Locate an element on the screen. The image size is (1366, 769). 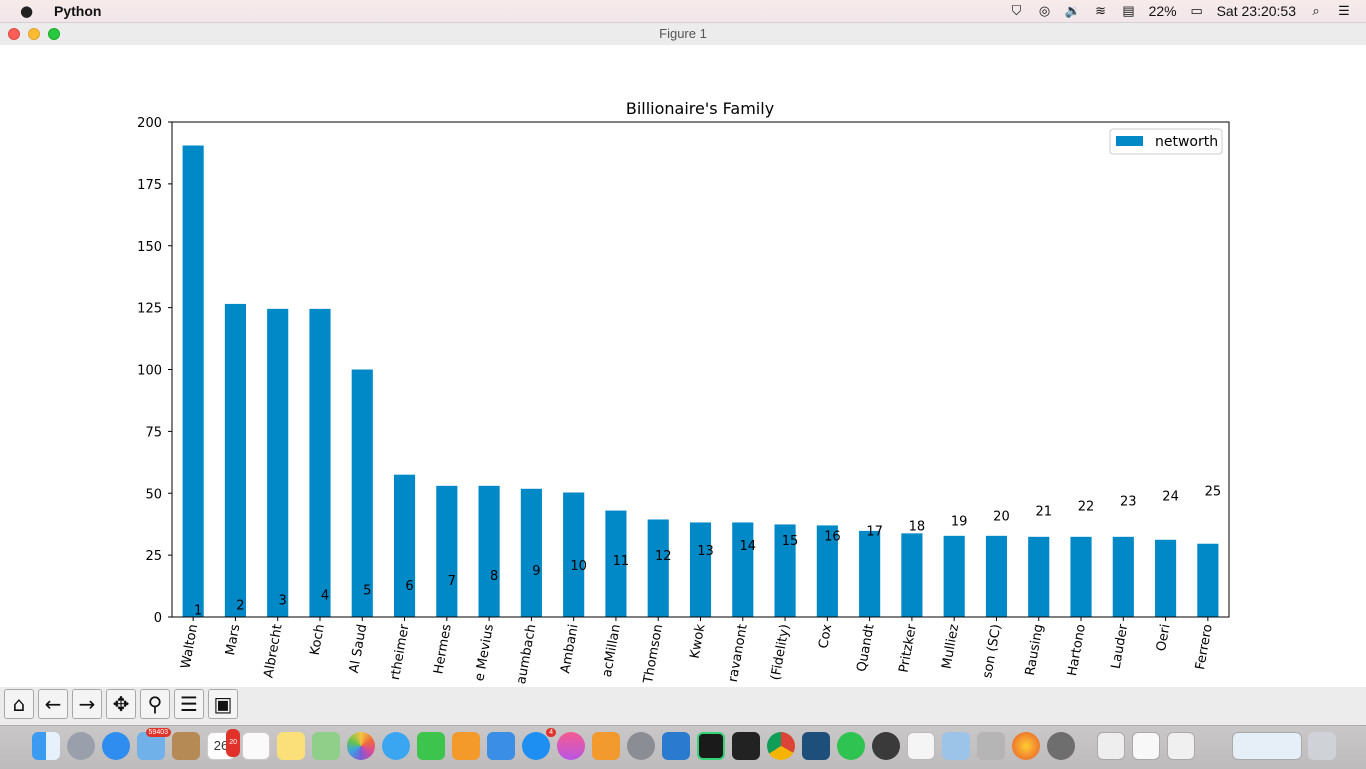
x-tick-label: Koch is located at coordinates (318, 639).